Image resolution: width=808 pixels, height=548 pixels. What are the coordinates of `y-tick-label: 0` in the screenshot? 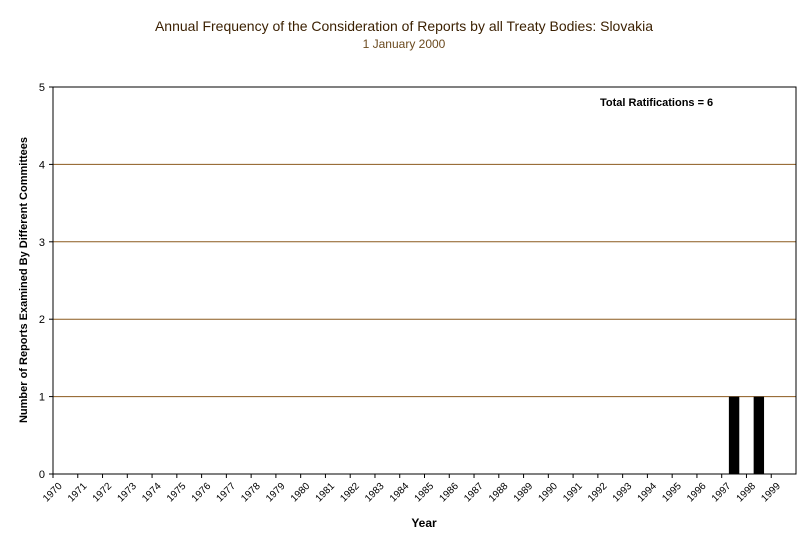 It's located at (42, 475).